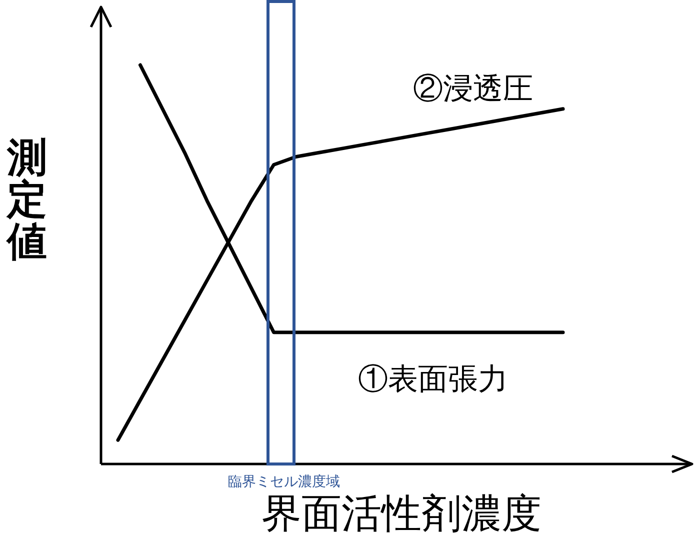 The image size is (698, 540). I want to click on series-label: ②浸透圧, so click(473, 88).